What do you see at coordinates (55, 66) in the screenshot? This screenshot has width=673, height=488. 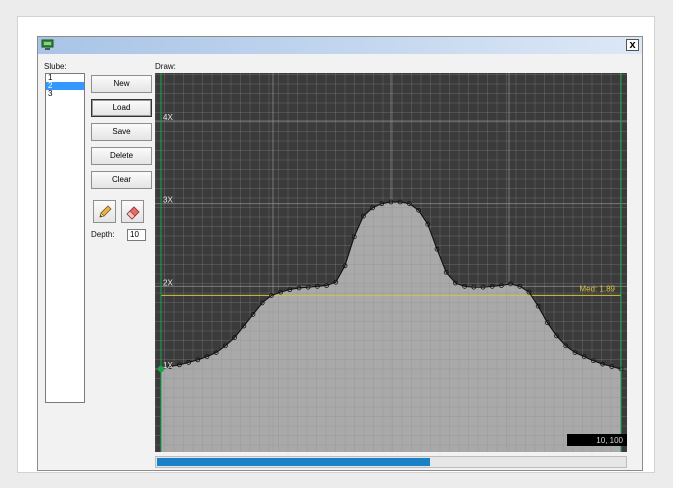 I see `slices-label: Slube:` at bounding box center [55, 66].